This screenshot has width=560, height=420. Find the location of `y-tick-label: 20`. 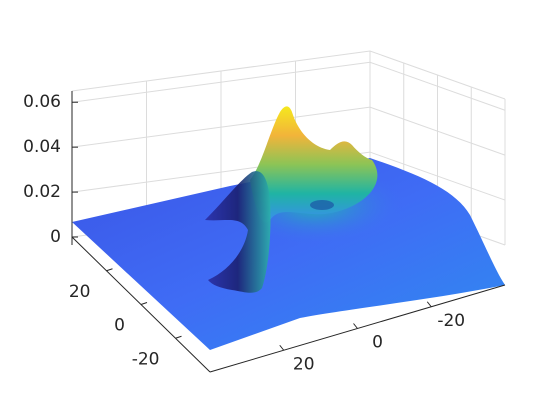

y-tick-label: 20 is located at coordinates (80, 292).